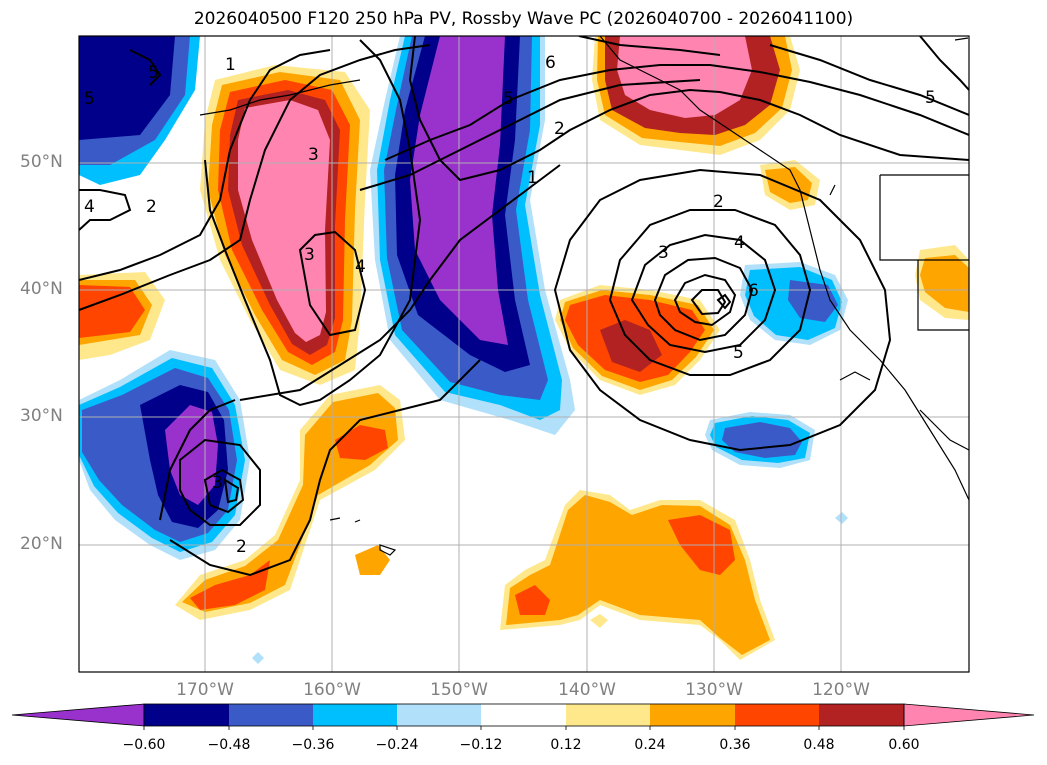  What do you see at coordinates (714, 690) in the screenshot?
I see `lon-label-130w: 130°W` at bounding box center [714, 690].